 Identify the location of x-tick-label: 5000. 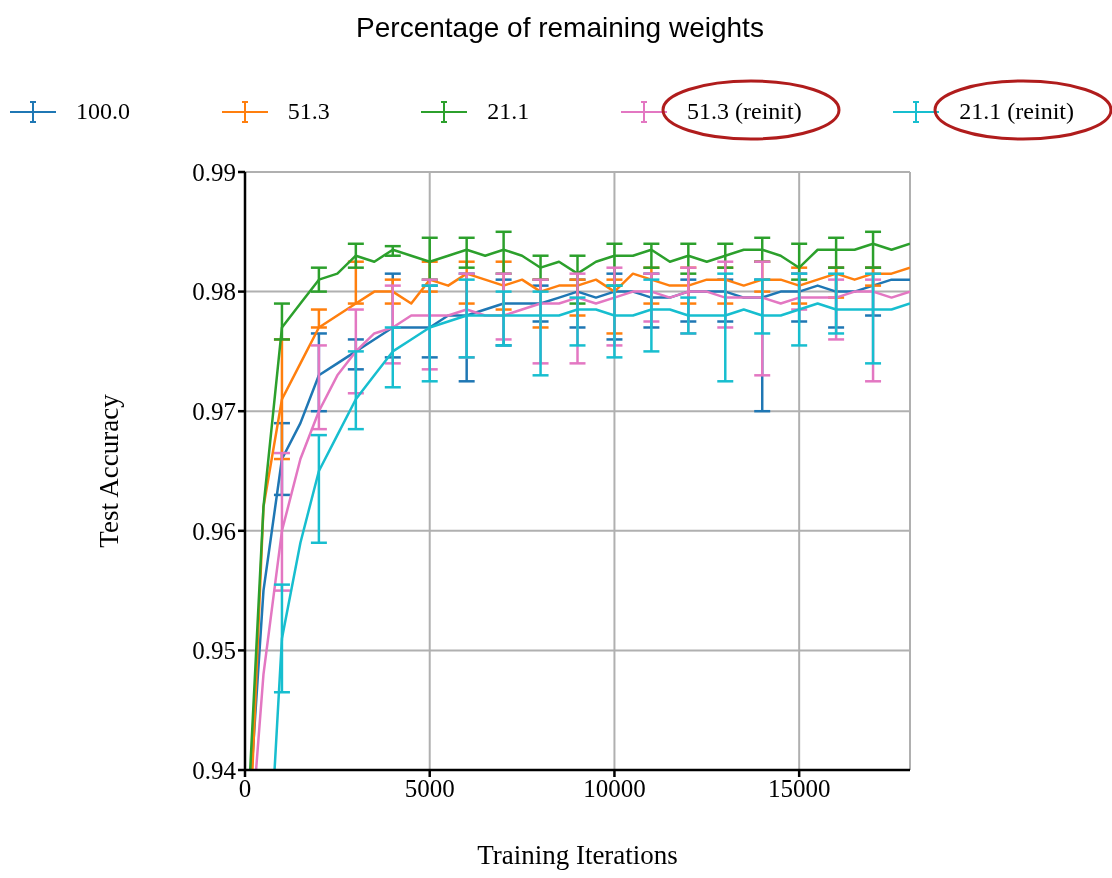
(429, 788).